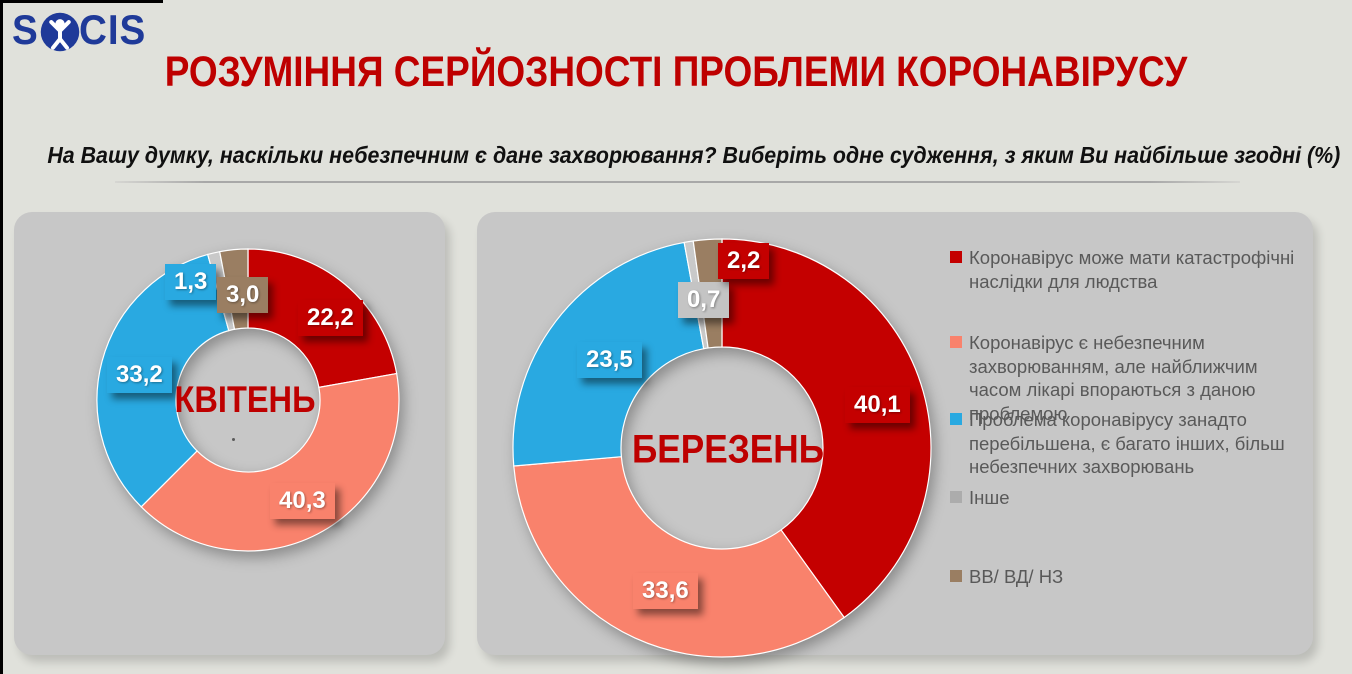  Describe the element at coordinates (245, 399) in the screenshot. I see `month-label-april: КВІТЕНЬ` at that location.